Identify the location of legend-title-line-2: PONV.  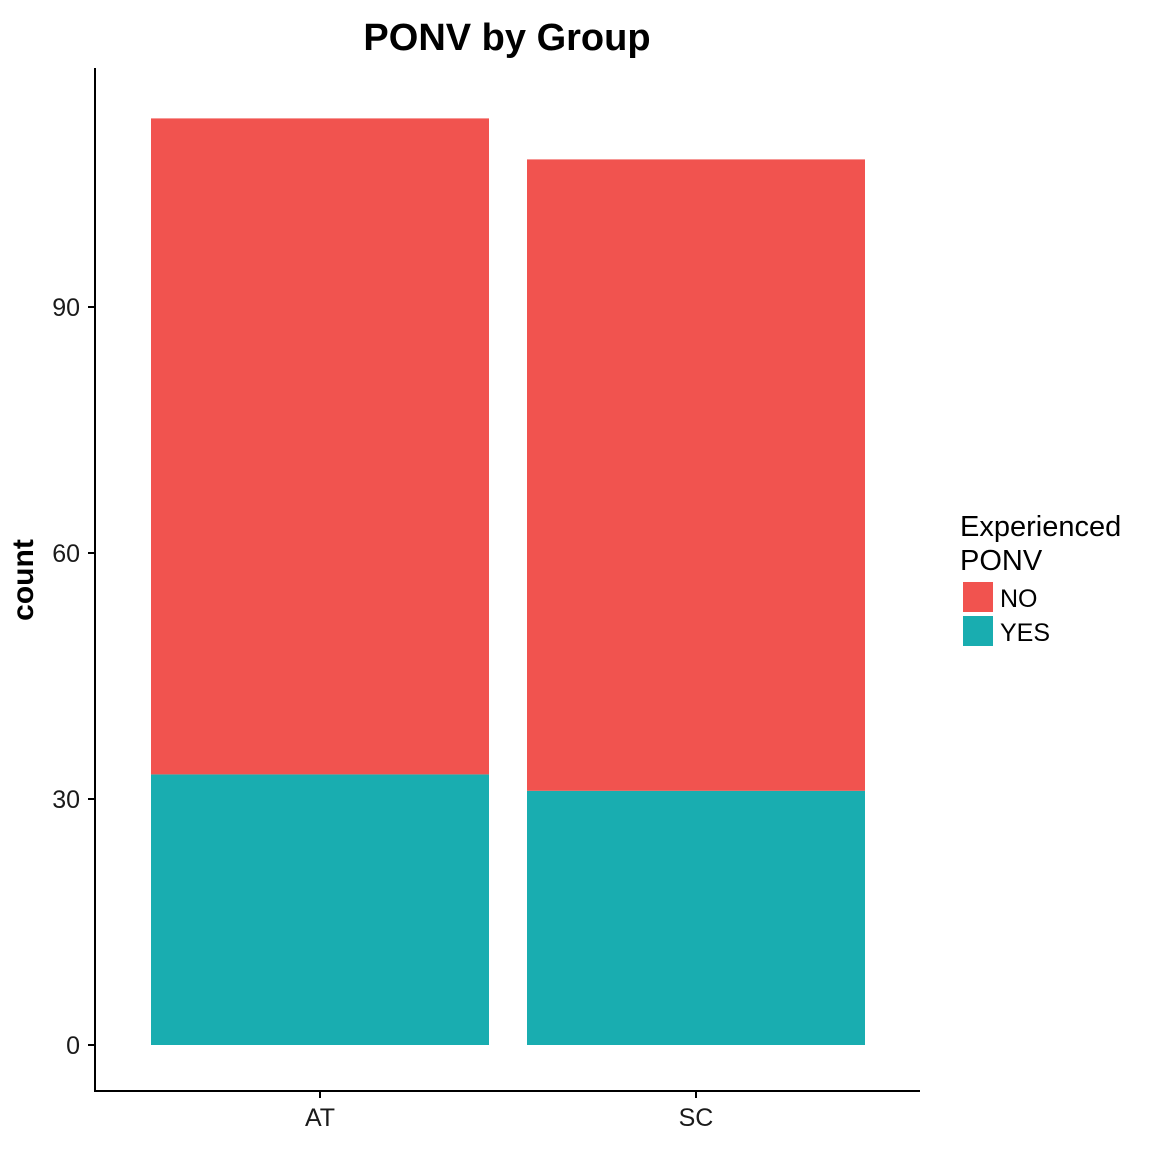
(1001, 561).